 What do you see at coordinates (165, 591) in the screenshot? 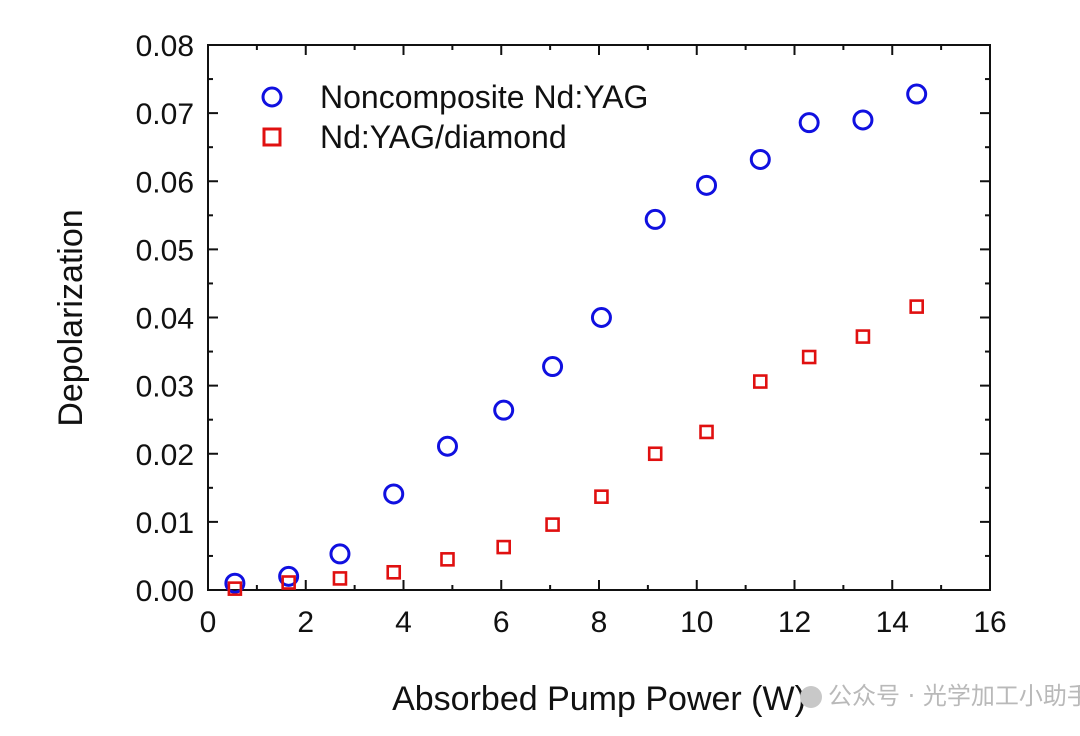
I see `y-tick-label: 0.00` at bounding box center [165, 591].